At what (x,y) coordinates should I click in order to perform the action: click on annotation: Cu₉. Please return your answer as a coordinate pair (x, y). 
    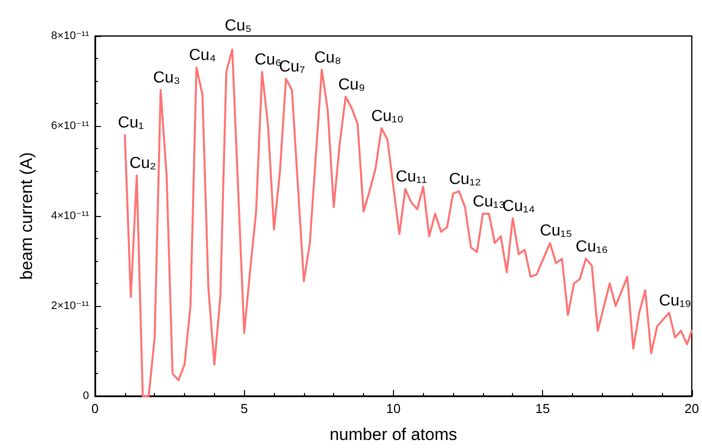
    Looking at the image, I should click on (352, 85).